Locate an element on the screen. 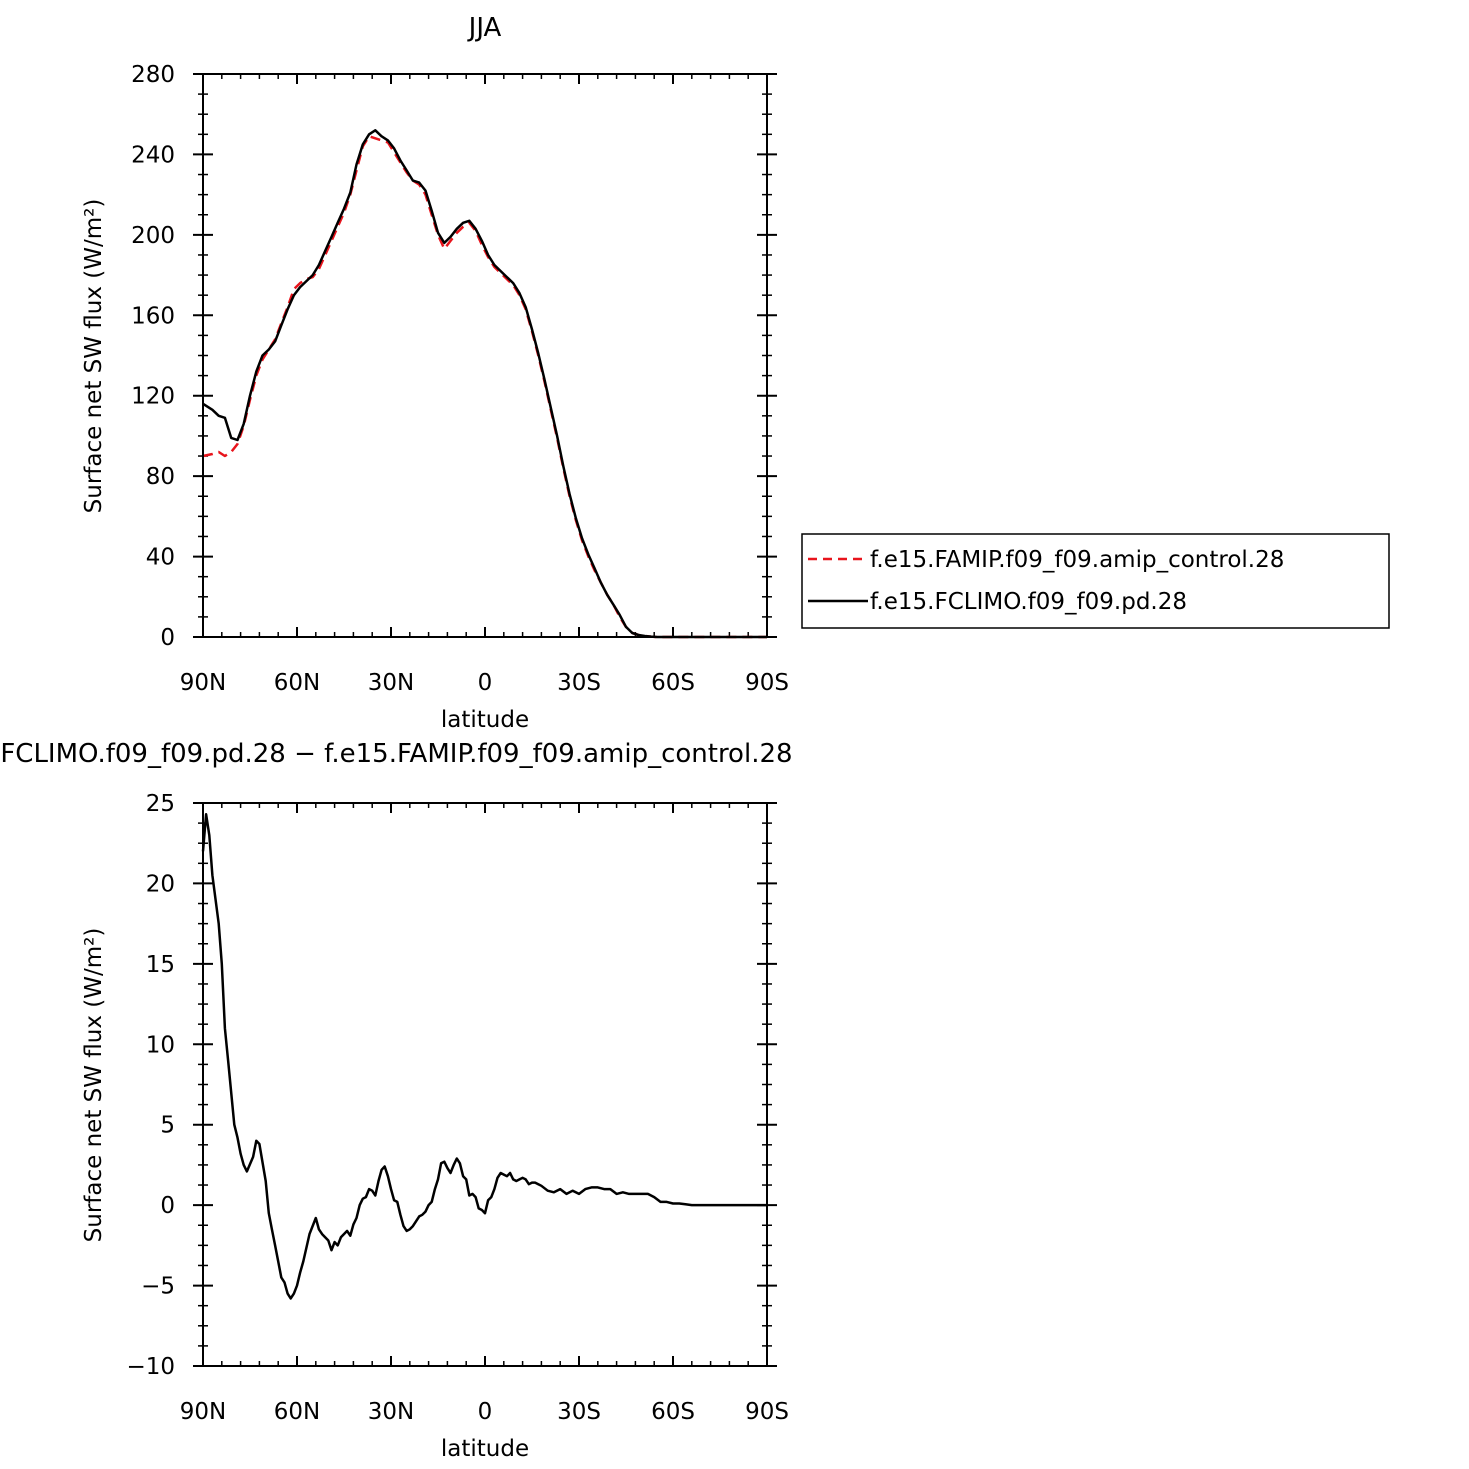  legend-label-fclimo: f.e15.FCLIMO.f09_f09.pd.28 is located at coordinates (1028, 602).